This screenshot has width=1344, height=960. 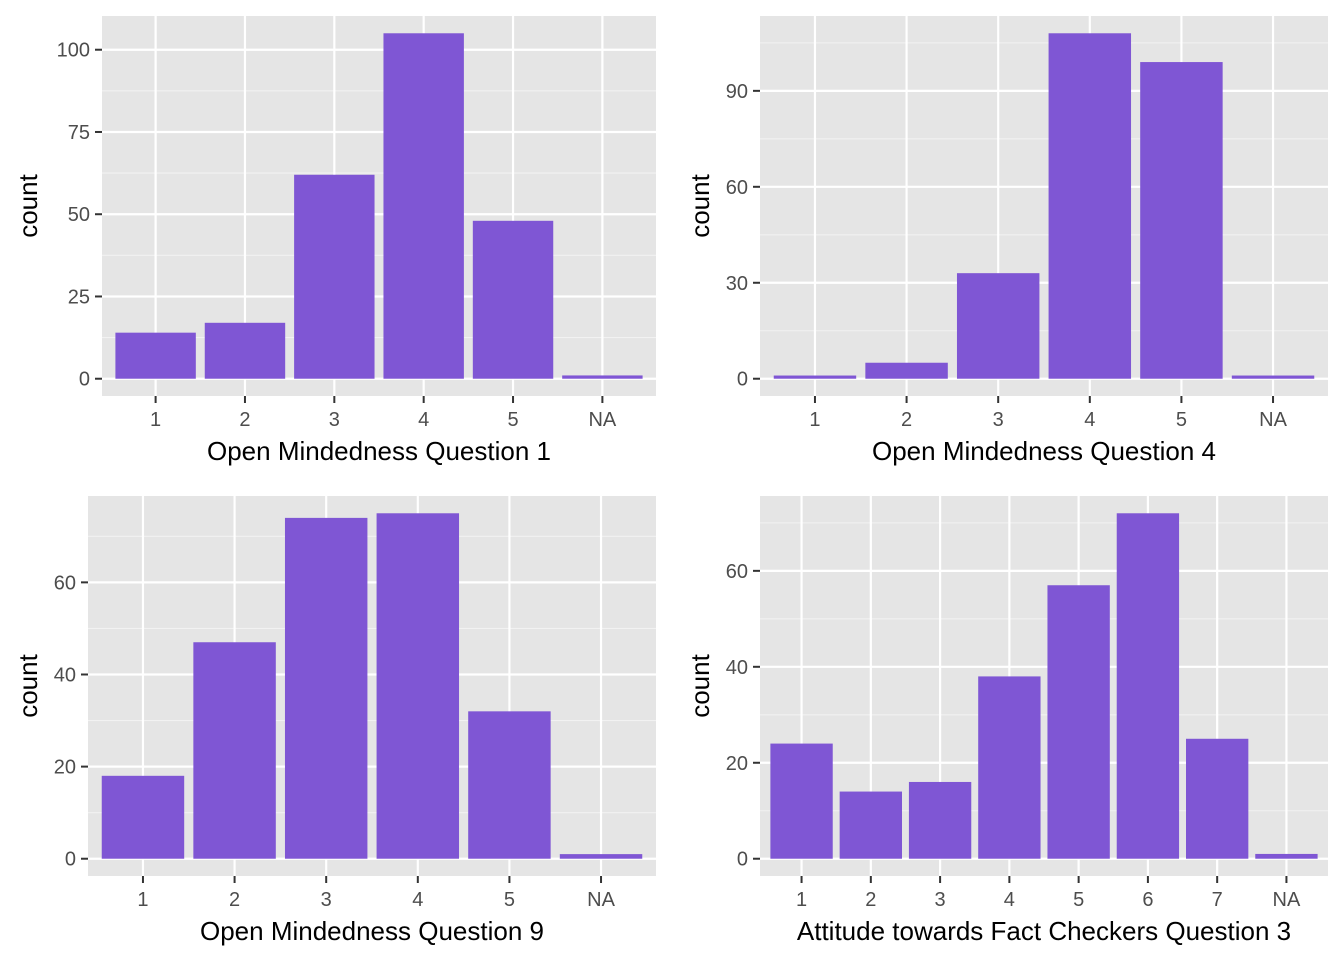 What do you see at coordinates (379, 451) in the screenshot?
I see `x-axis-title: Open Mindedness Question 1` at bounding box center [379, 451].